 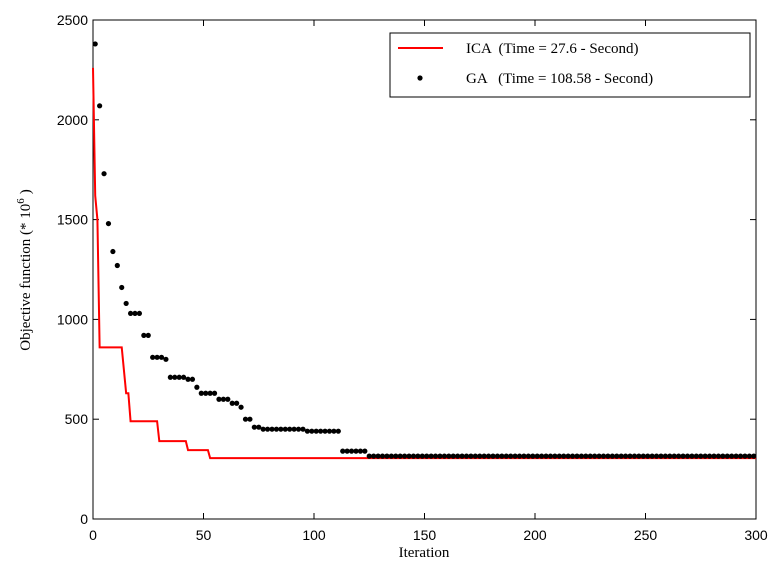 I want to click on y-label-superscript: 6, so click(x=21, y=201).